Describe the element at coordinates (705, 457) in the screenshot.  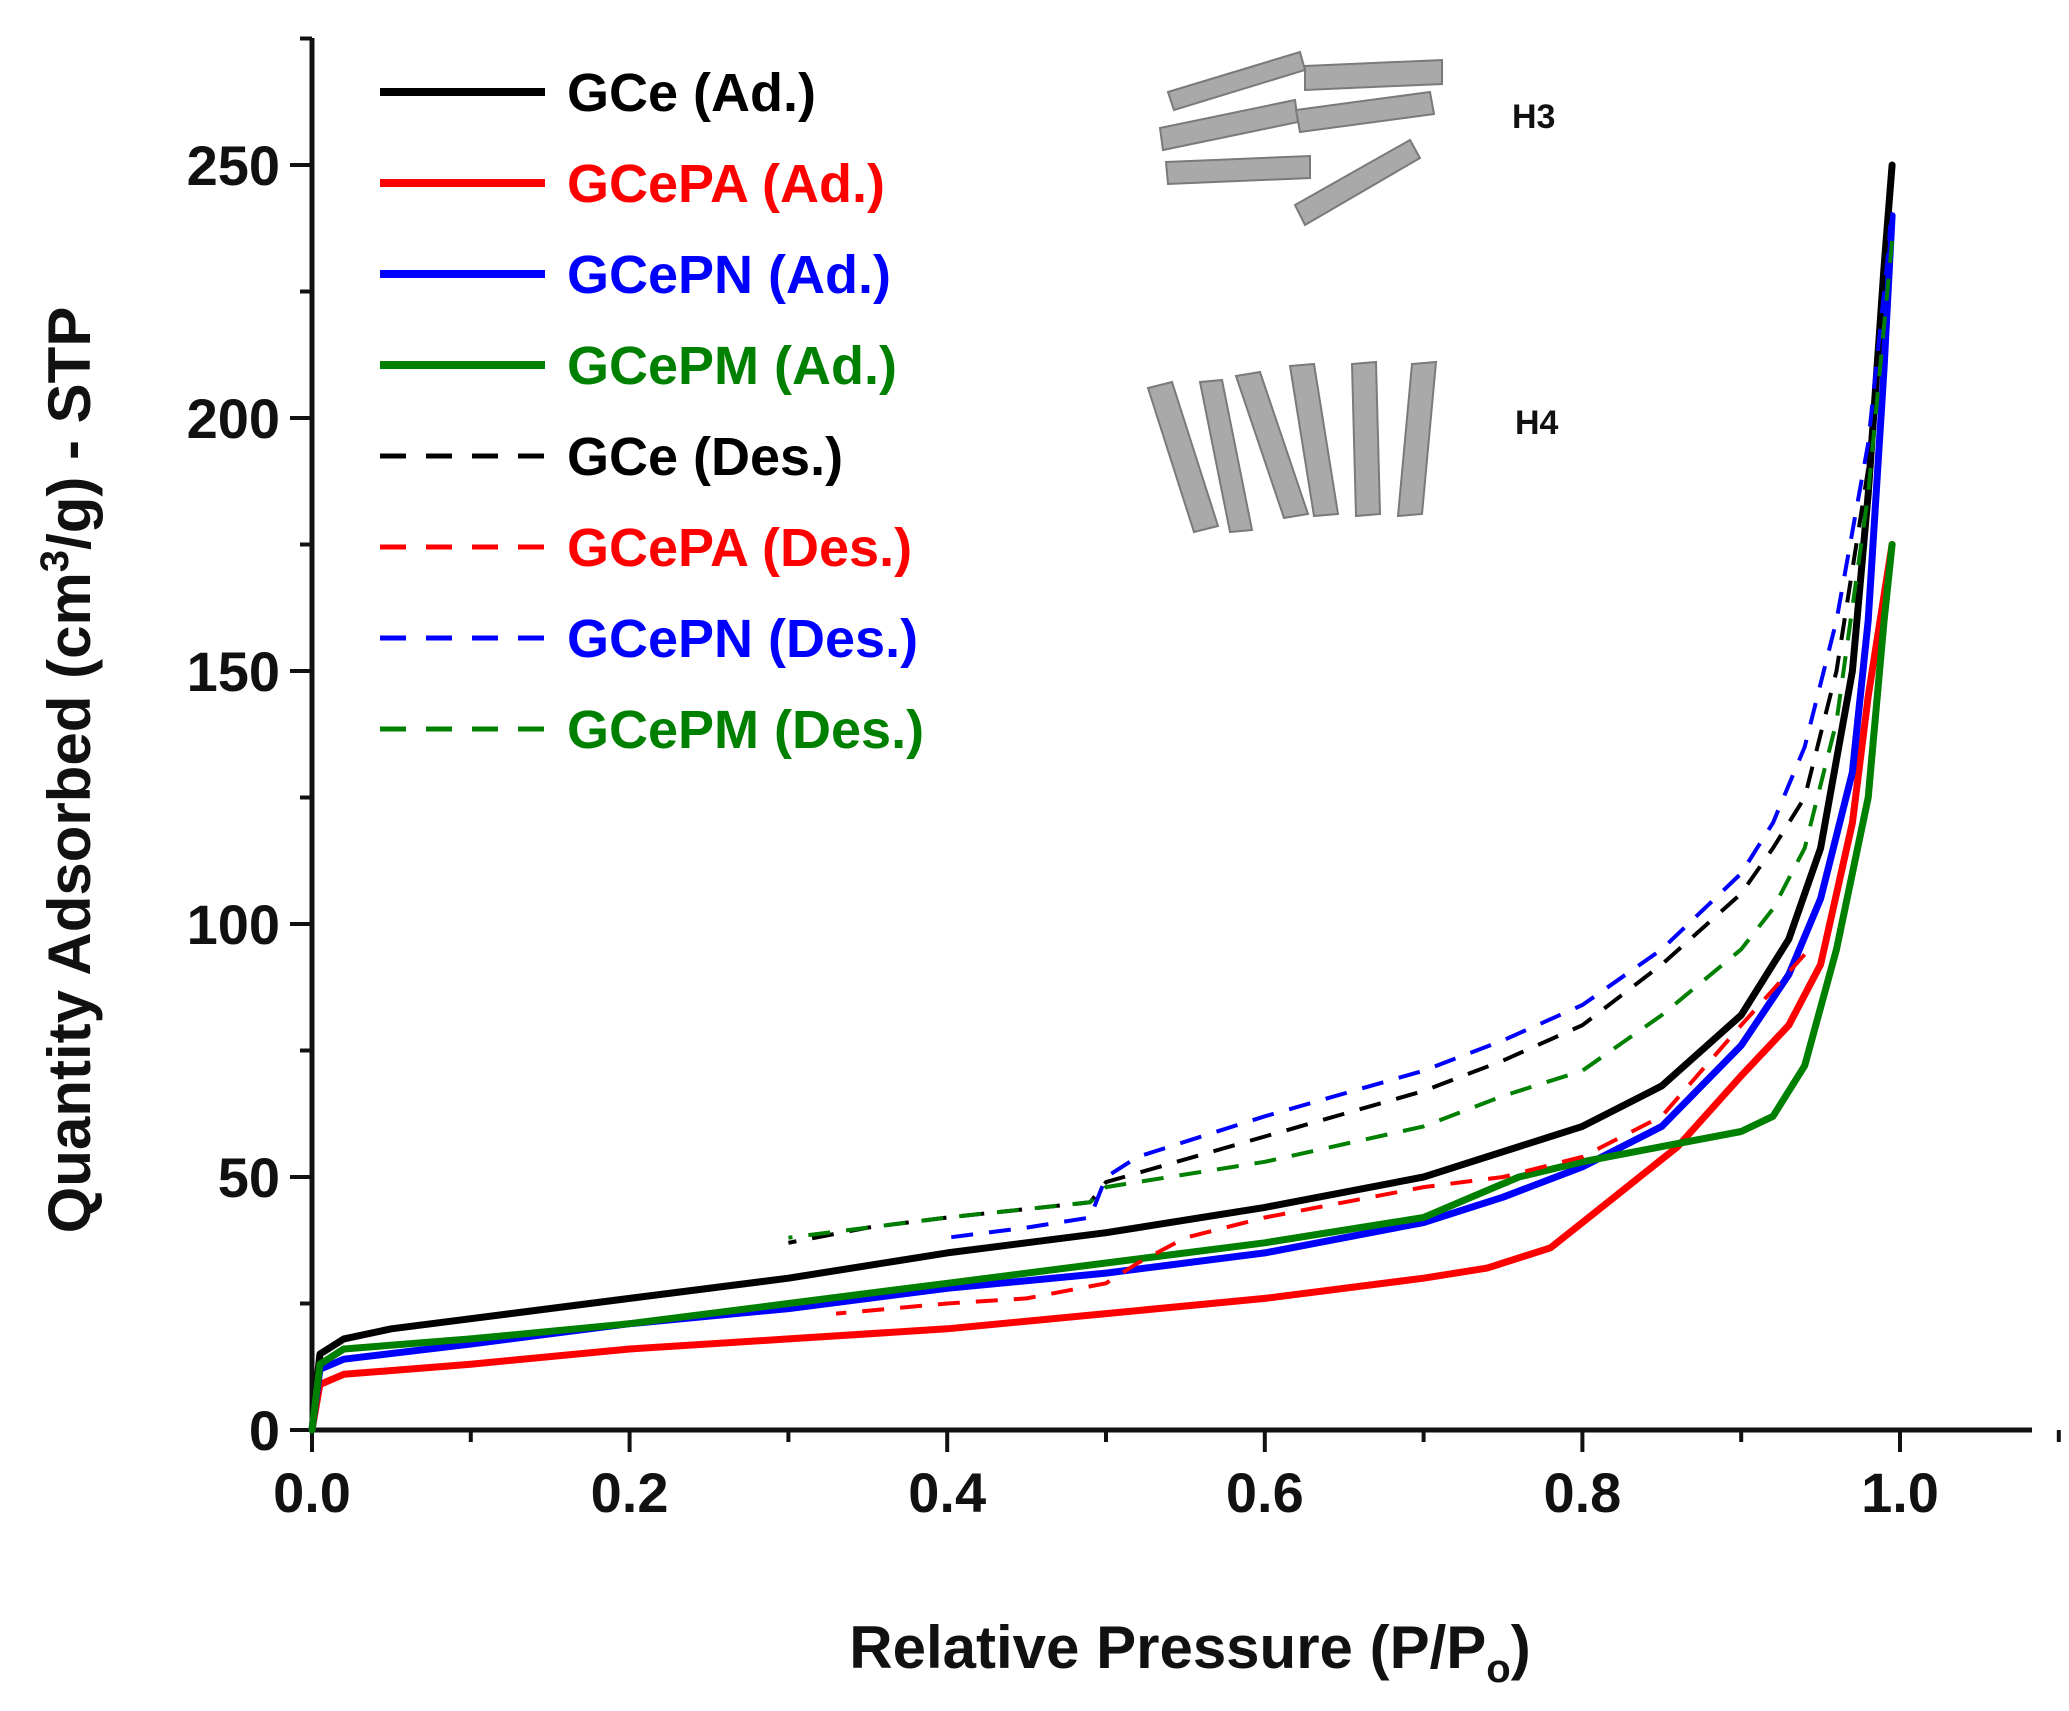
I see `legend-label: GCe (Des.)` at that location.